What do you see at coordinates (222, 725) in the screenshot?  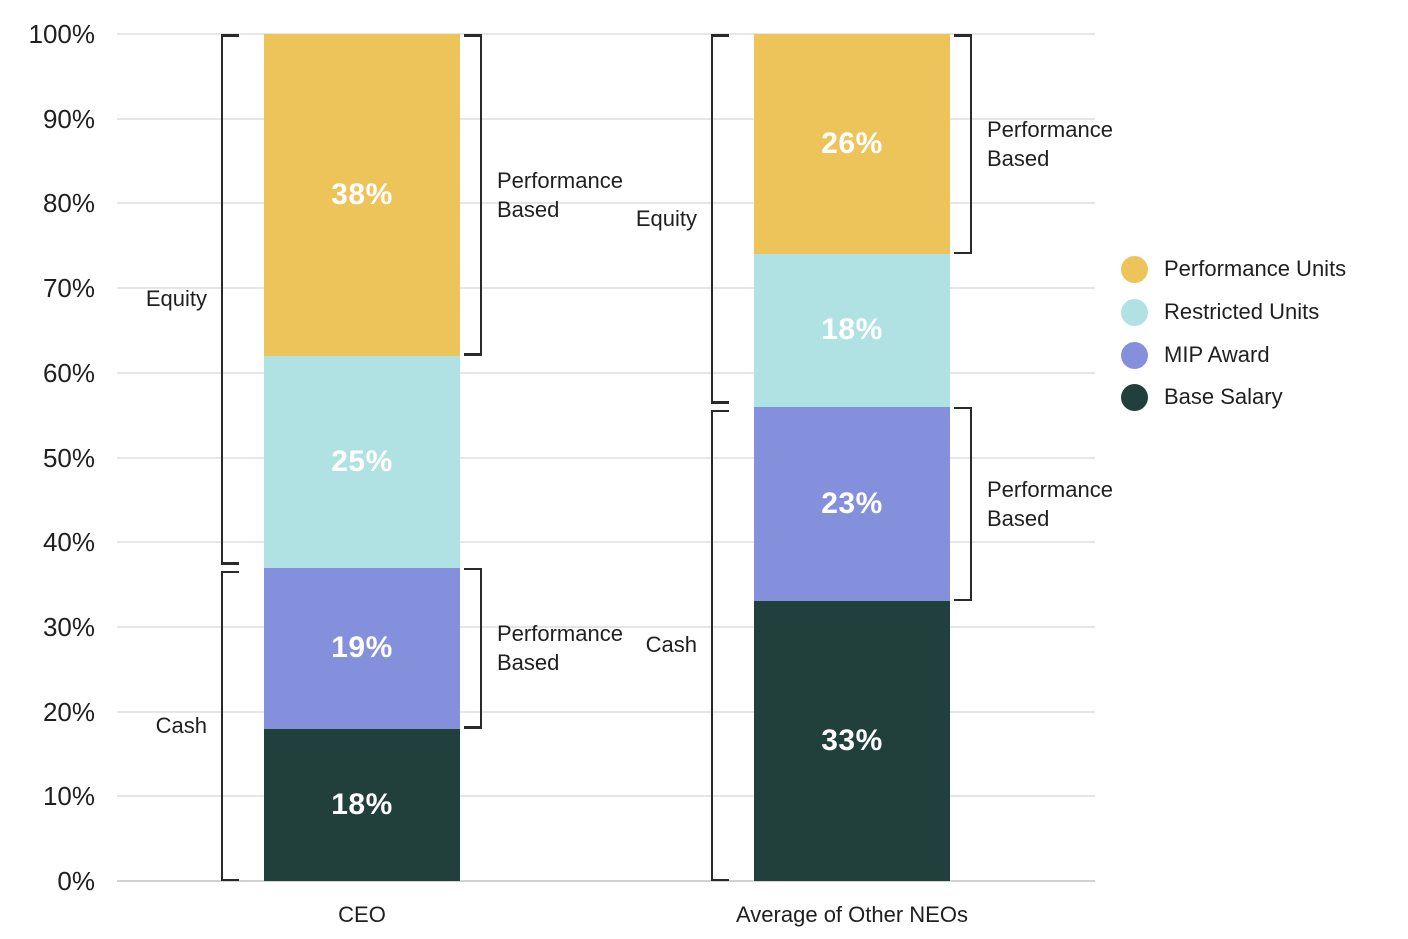 I see `bracket-ceo-cash-line` at bounding box center [222, 725].